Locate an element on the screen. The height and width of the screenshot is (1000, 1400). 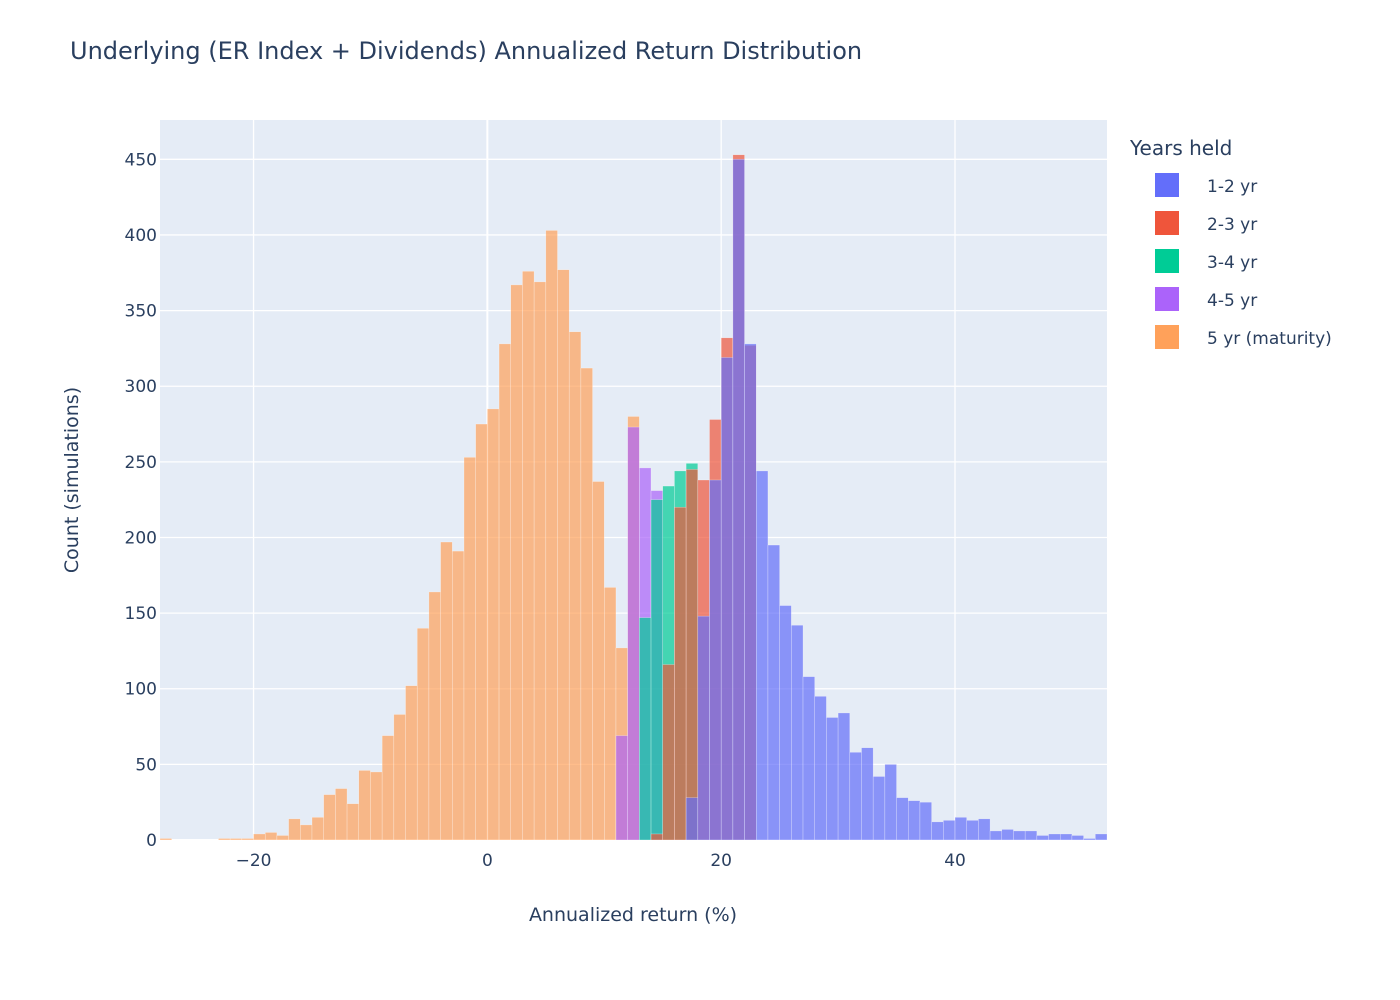
legend-item: 4-5 yr is located at coordinates (1206, 299).